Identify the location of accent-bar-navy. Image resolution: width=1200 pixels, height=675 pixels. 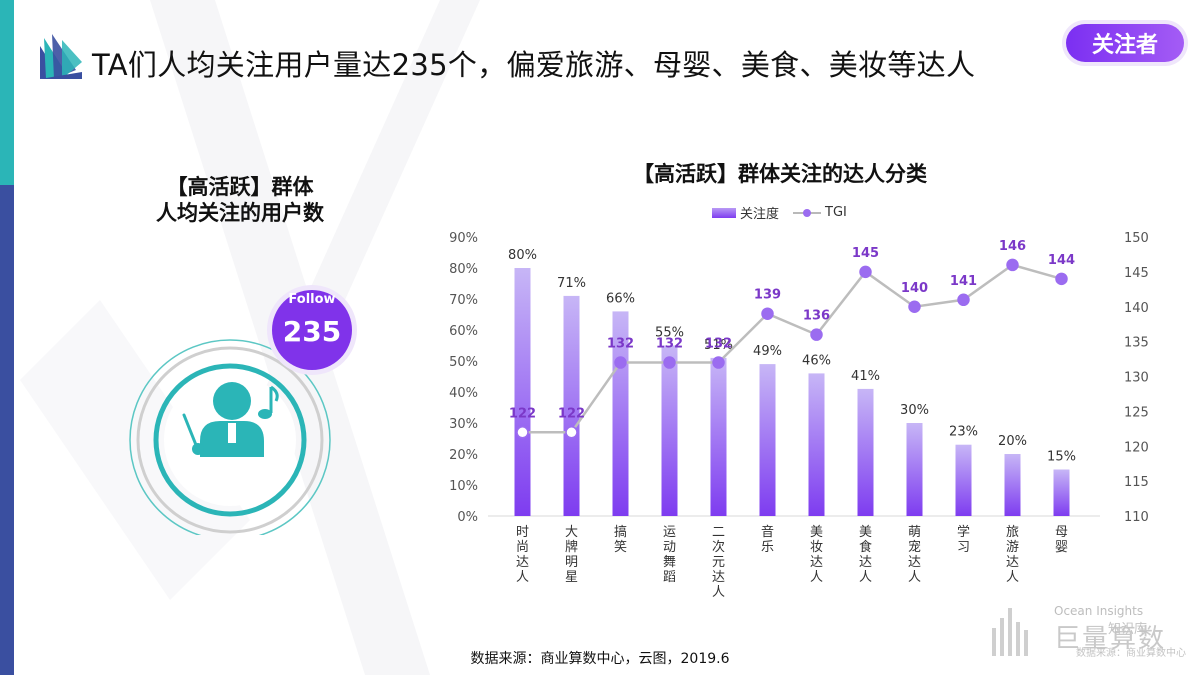
(7, 430).